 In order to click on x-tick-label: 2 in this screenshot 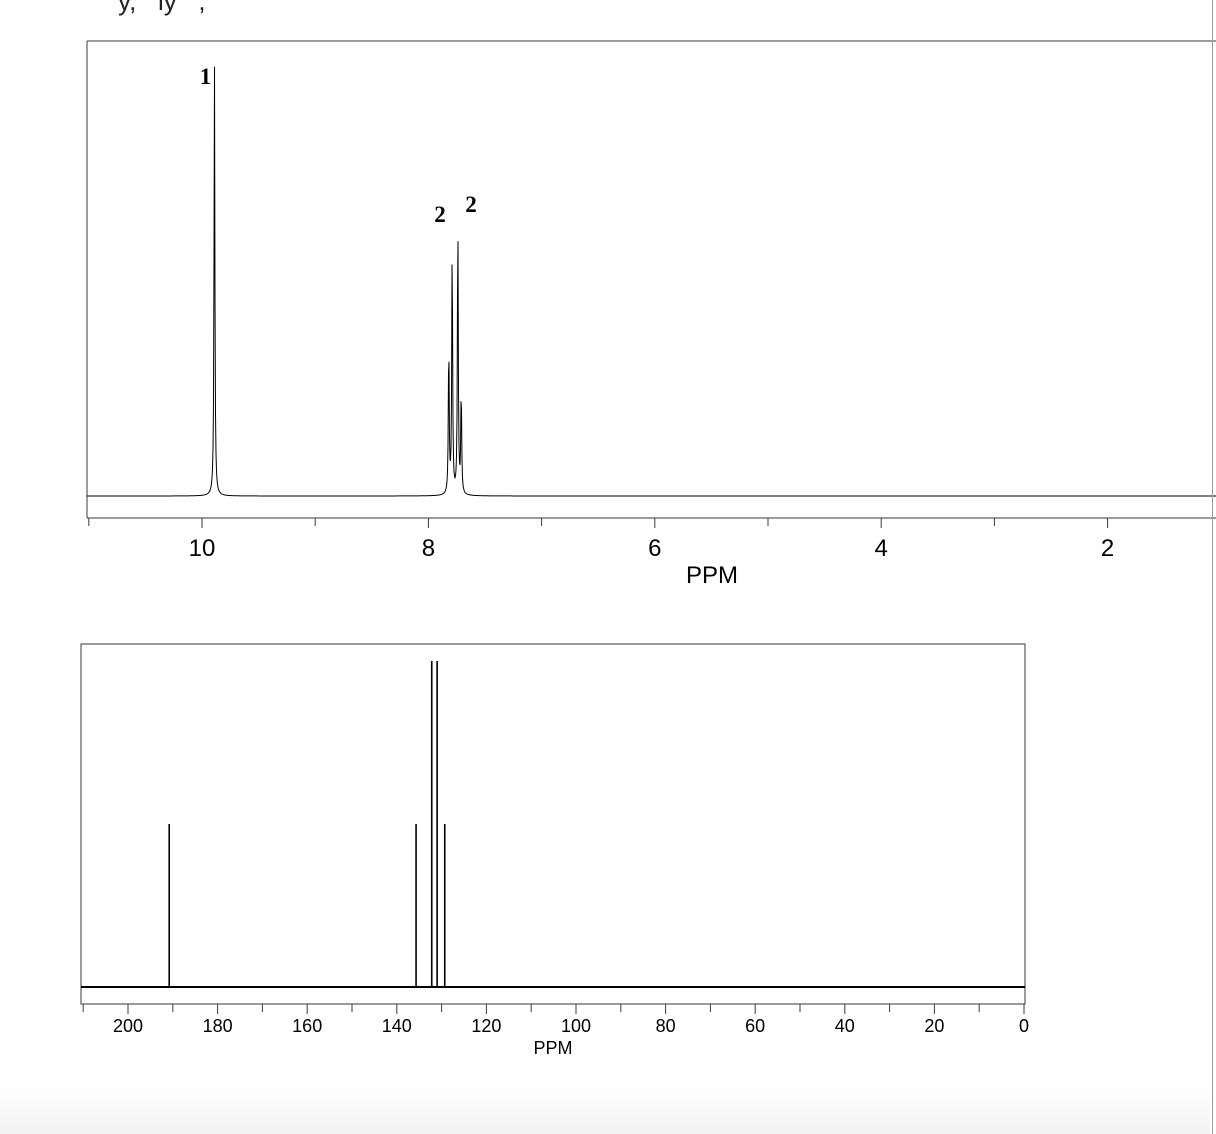, I will do `click(1107, 548)`.